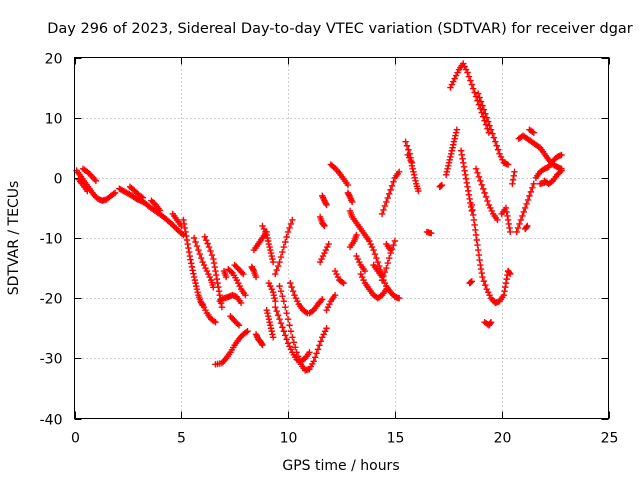 Image resolution: width=640 pixels, height=480 pixels. What do you see at coordinates (14, 238) in the screenshot?
I see `y-axis-title: SDTVAR / TECUs` at bounding box center [14, 238].